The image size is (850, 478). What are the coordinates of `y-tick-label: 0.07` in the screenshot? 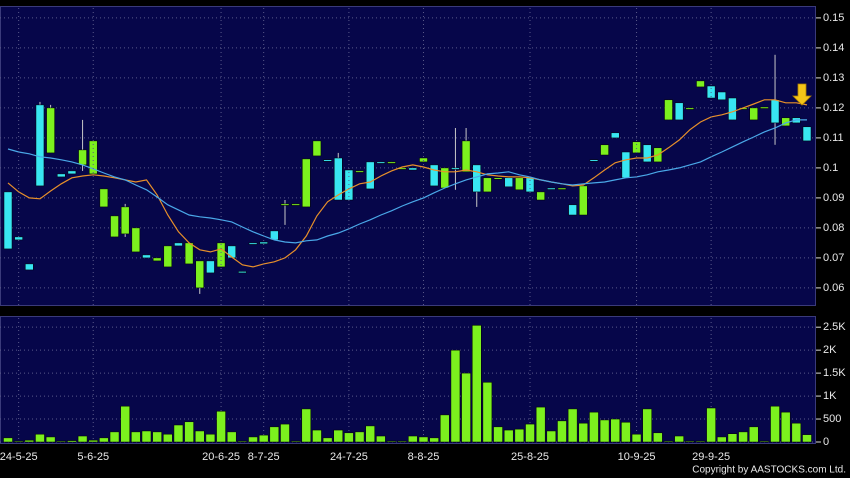 It's located at (833, 258).